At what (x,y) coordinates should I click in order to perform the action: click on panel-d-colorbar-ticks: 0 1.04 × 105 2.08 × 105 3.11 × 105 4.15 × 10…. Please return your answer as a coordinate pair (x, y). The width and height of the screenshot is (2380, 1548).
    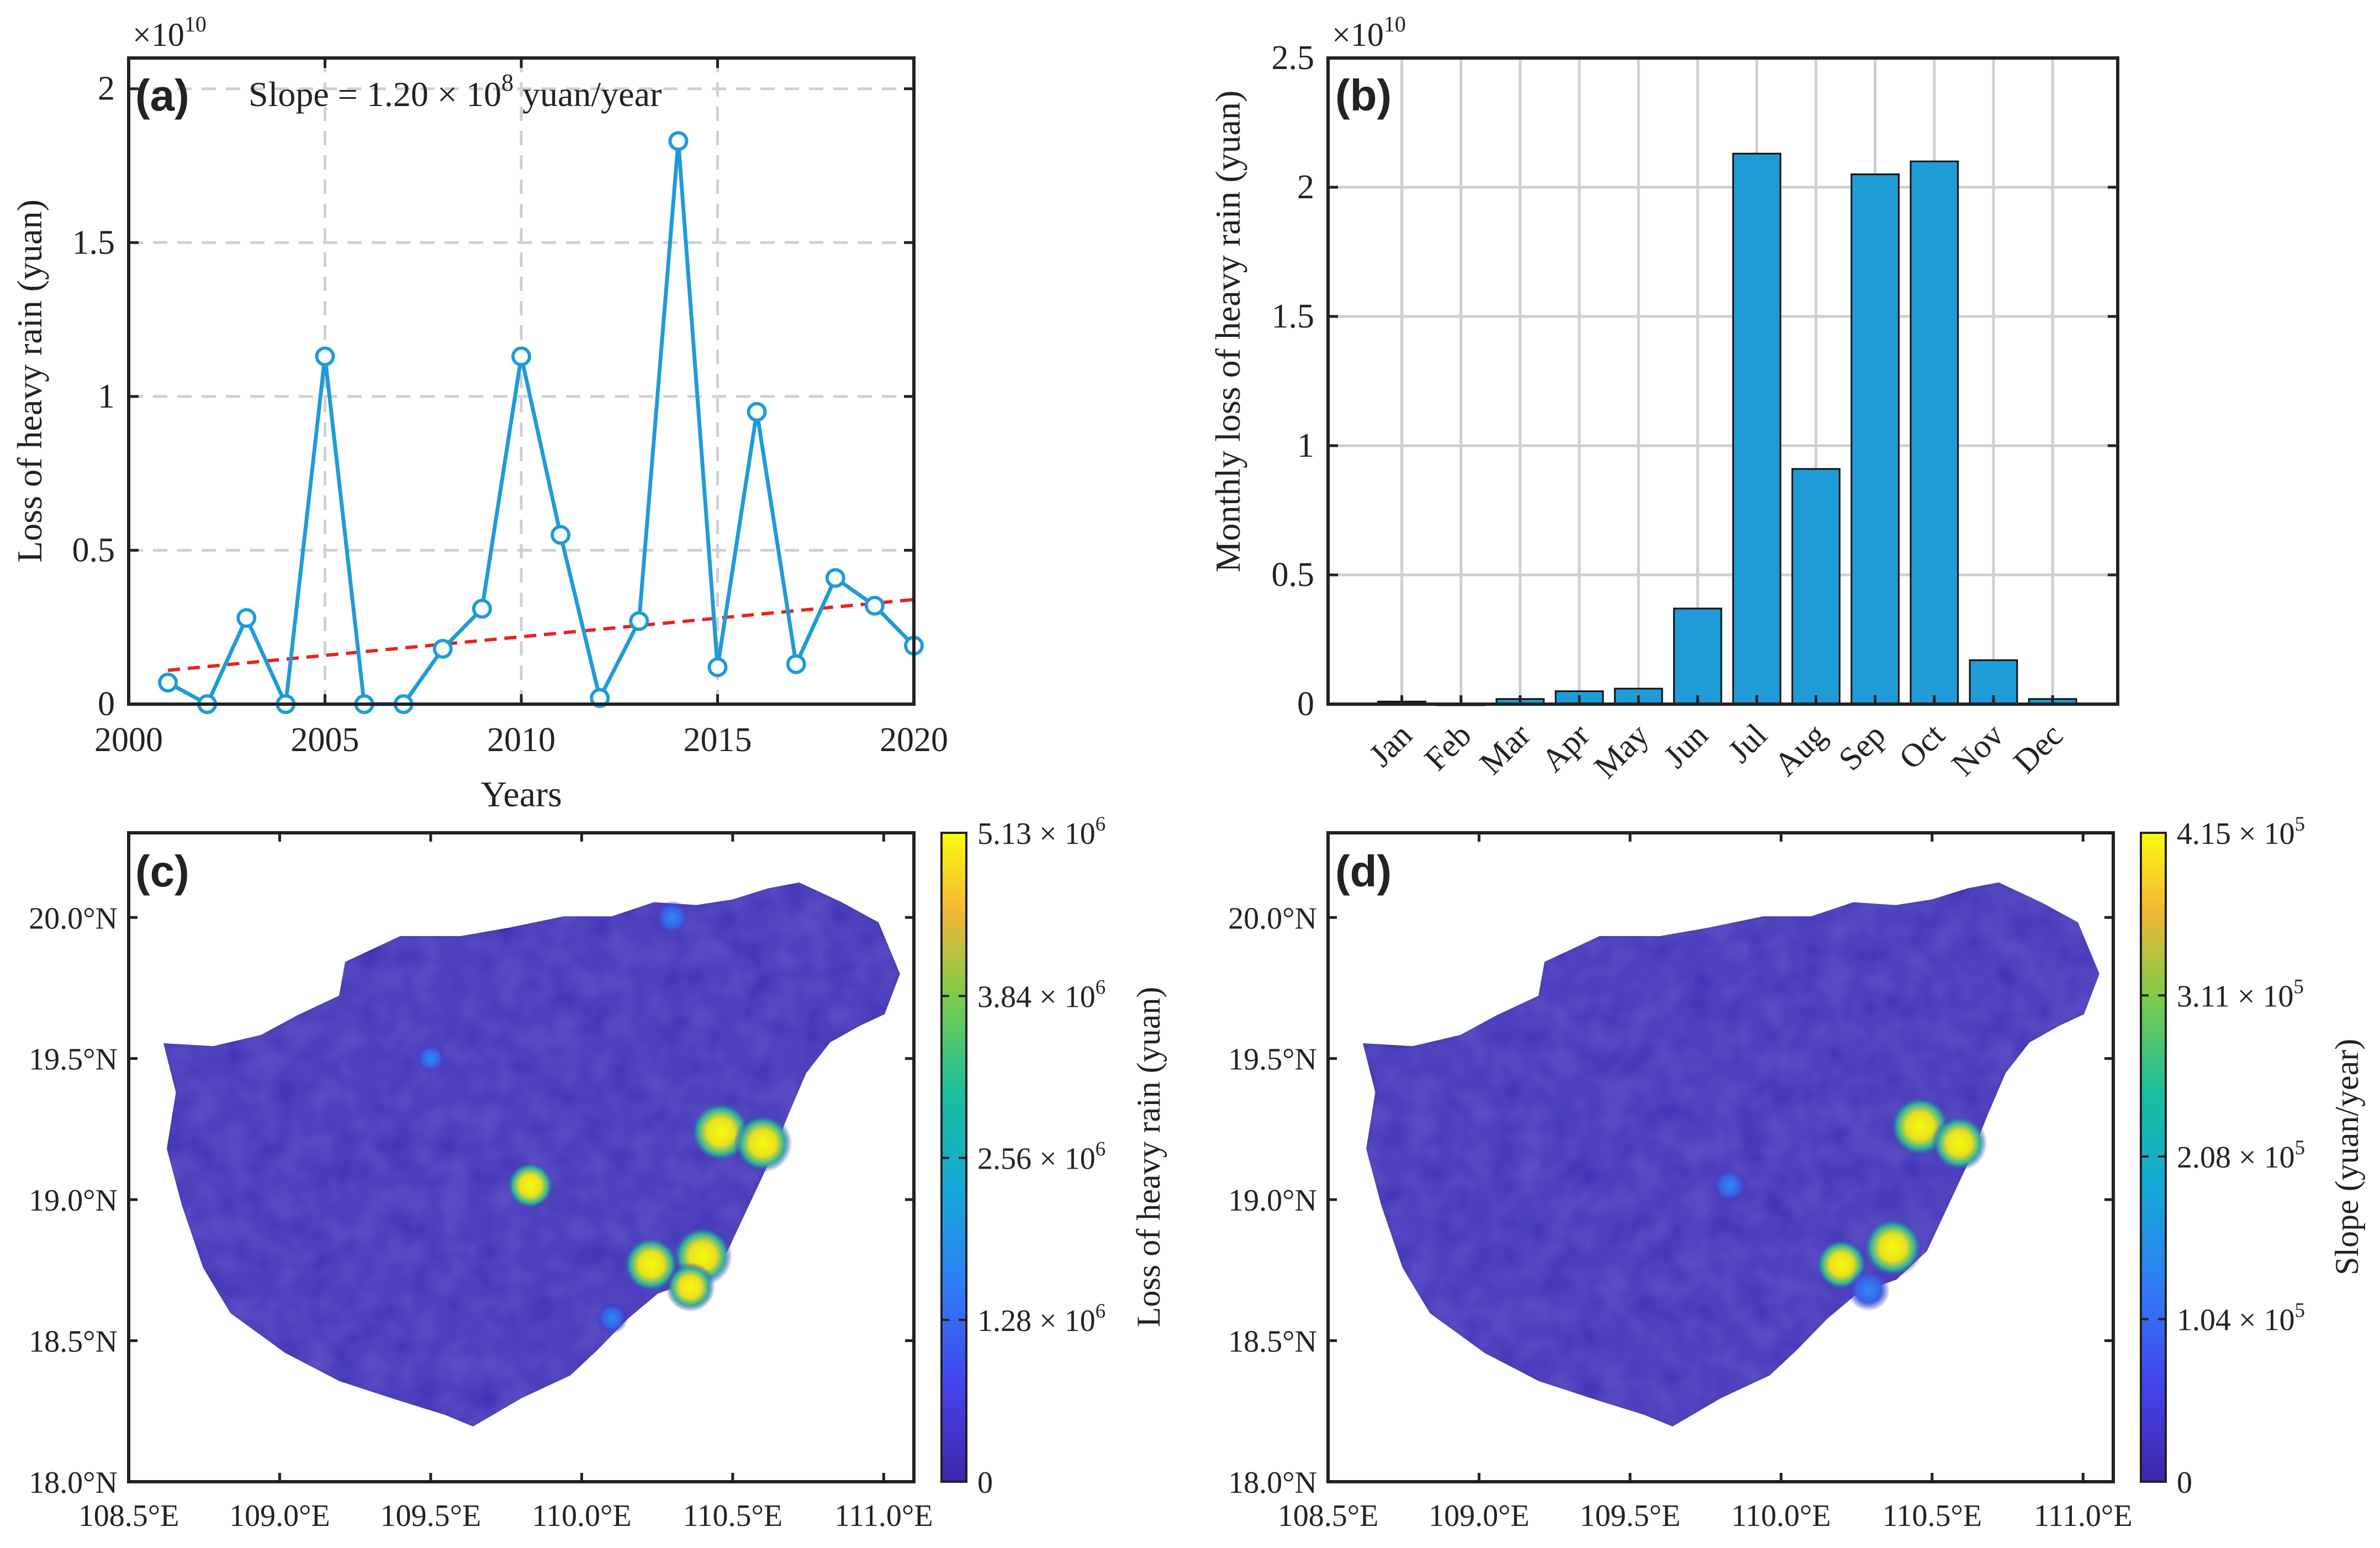
    Looking at the image, I should click on (2223, 1156).